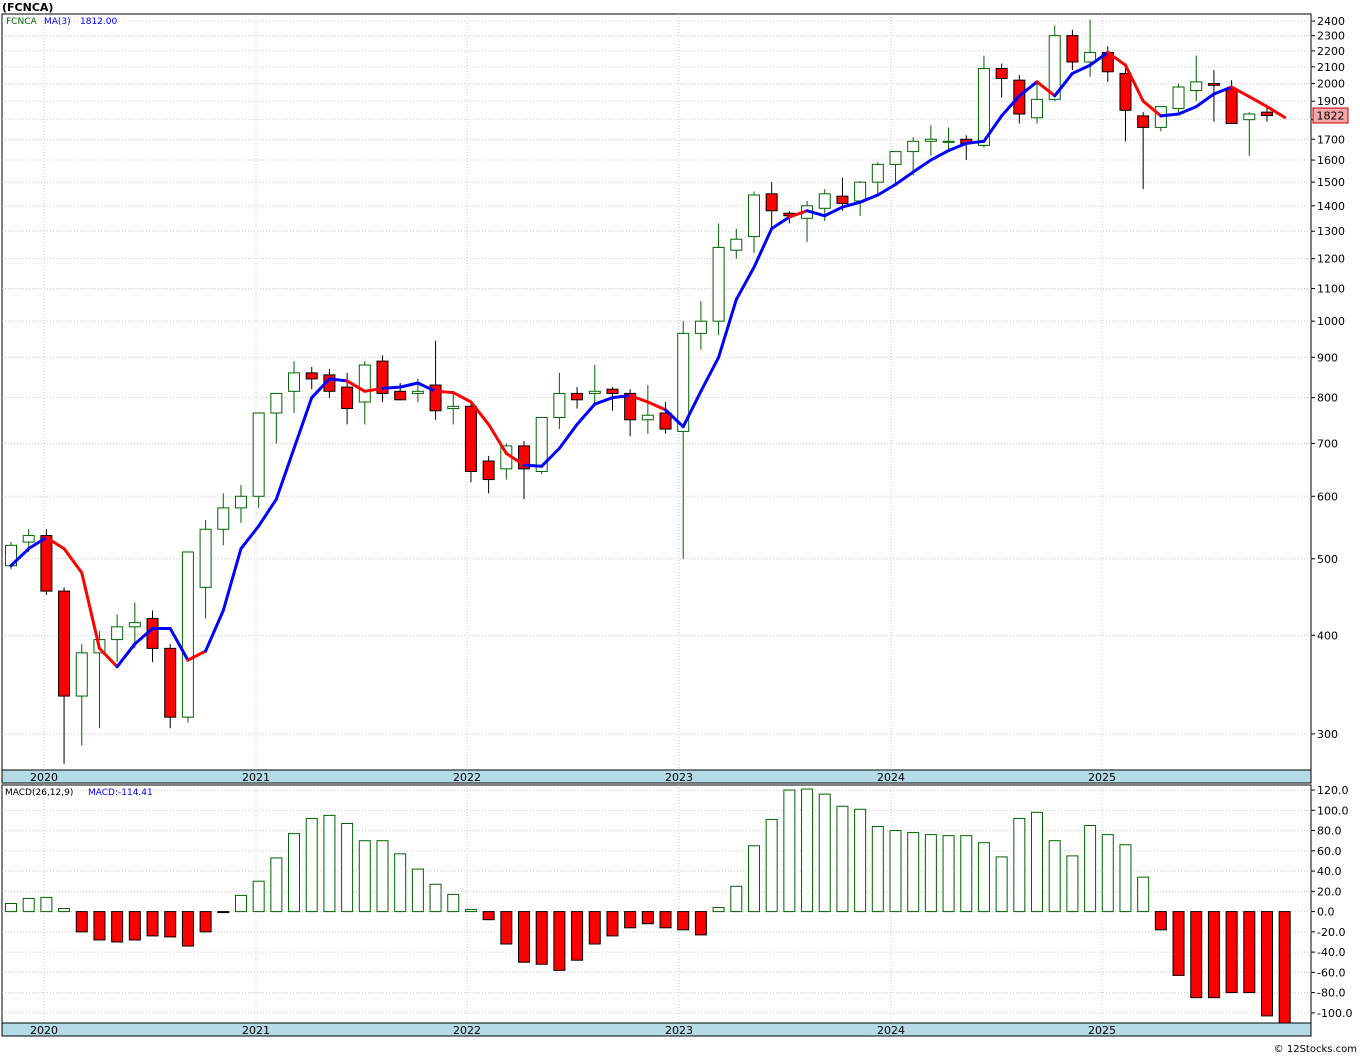 The width and height of the screenshot is (1360, 1056). Describe the element at coordinates (1326, 912) in the screenshot. I see `macd-tick-label: 0.0` at that location.